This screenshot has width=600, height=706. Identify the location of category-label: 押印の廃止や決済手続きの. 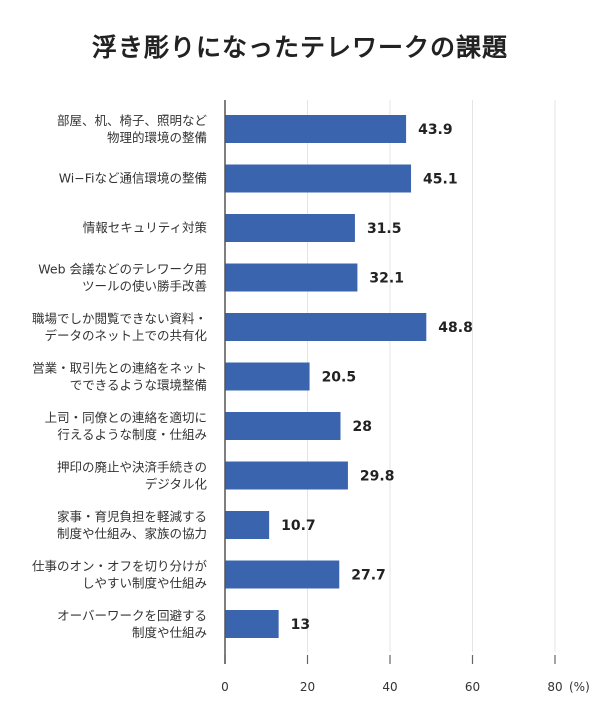
(132, 467).